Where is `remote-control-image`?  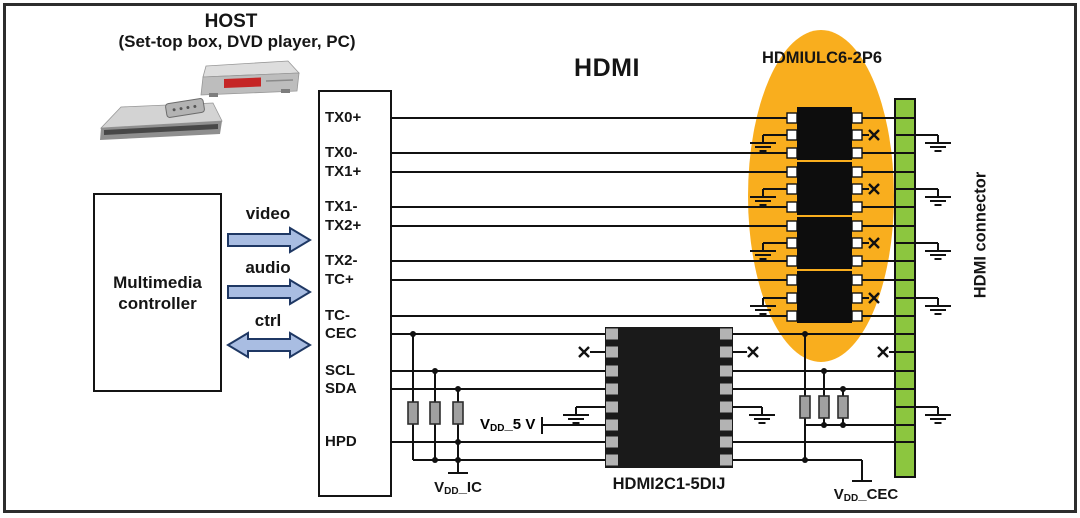 remote-control-image is located at coordinates (185, 108).